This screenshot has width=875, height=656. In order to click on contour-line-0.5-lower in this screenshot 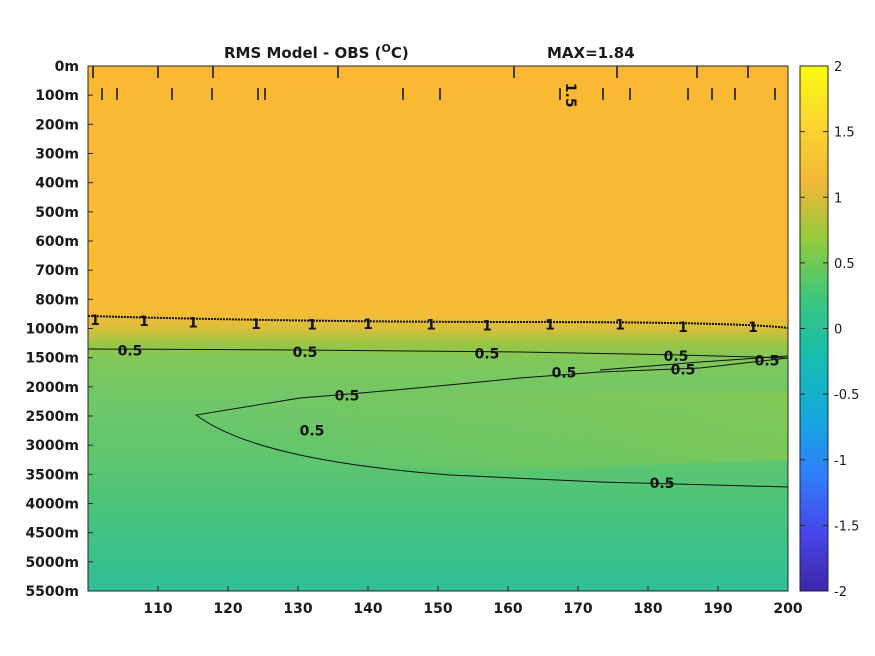, I will do `click(491, 422)`.